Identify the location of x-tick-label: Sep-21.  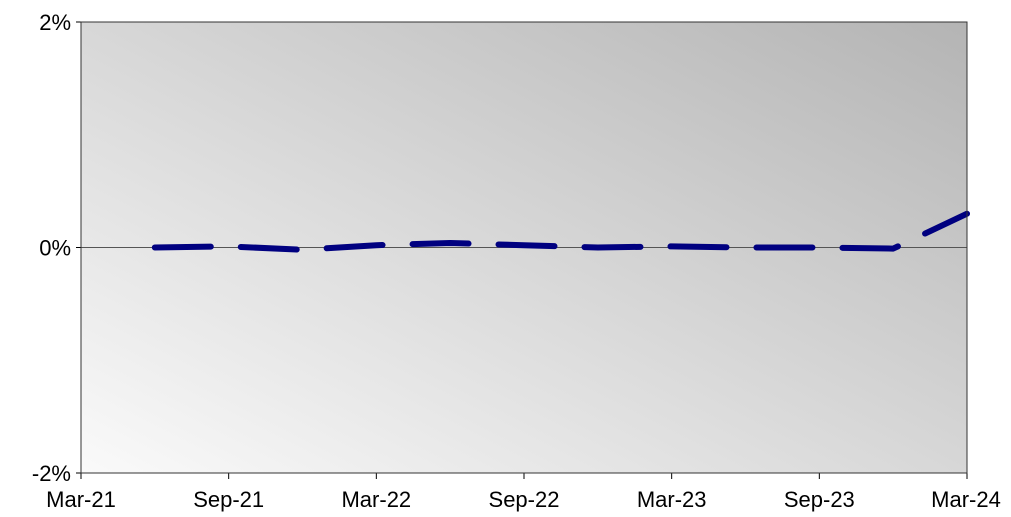
(228, 499).